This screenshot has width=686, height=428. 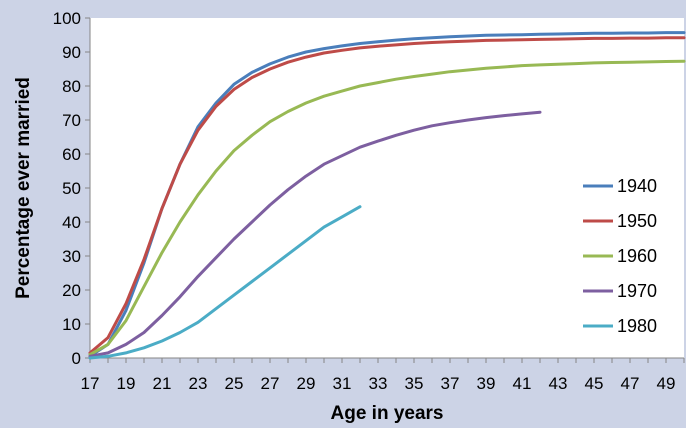 I want to click on x-tick-label: 17, so click(x=90, y=383).